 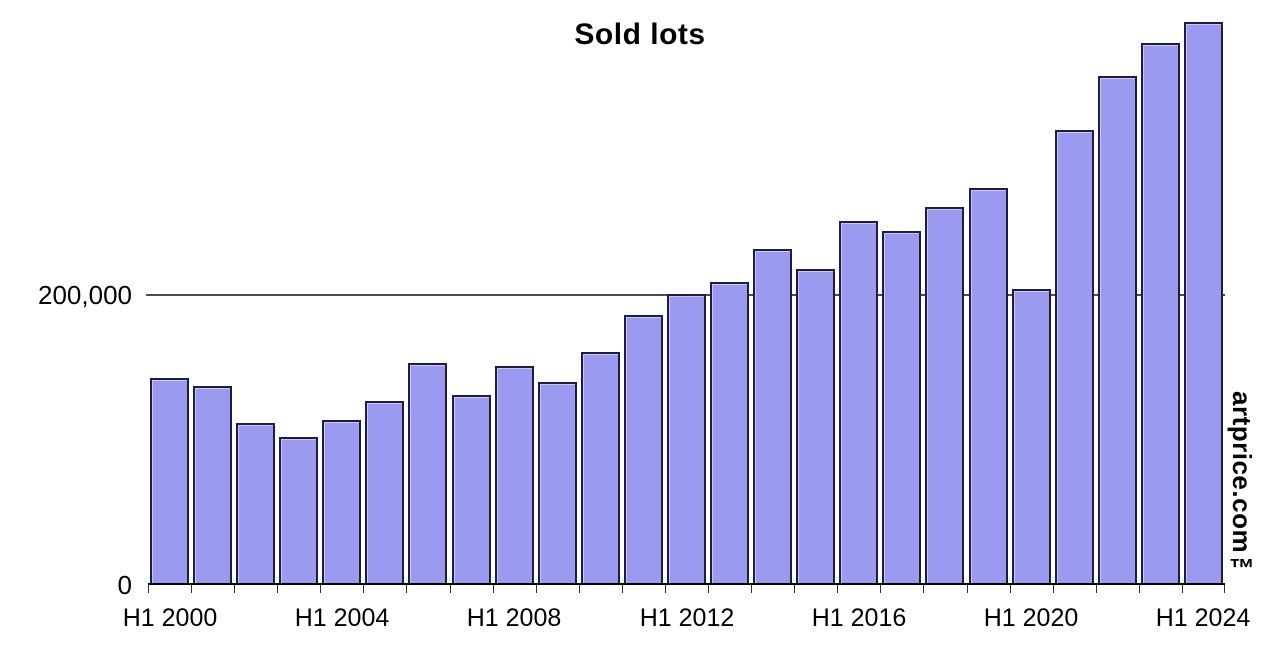 I want to click on bar-h1-2004, so click(x=341, y=502).